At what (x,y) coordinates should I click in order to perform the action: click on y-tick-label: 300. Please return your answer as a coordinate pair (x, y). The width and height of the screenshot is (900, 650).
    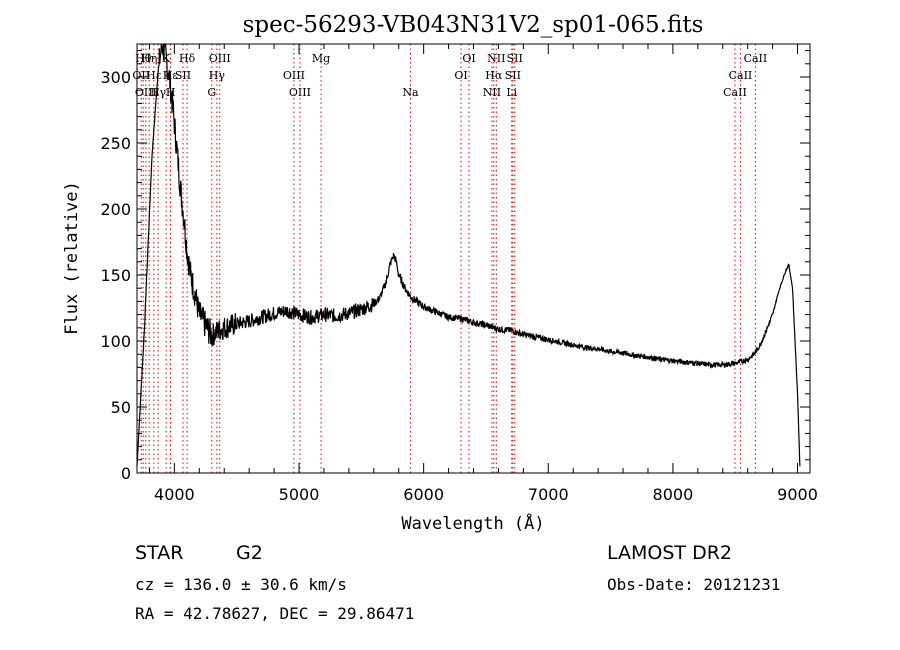
    Looking at the image, I should click on (115, 77).